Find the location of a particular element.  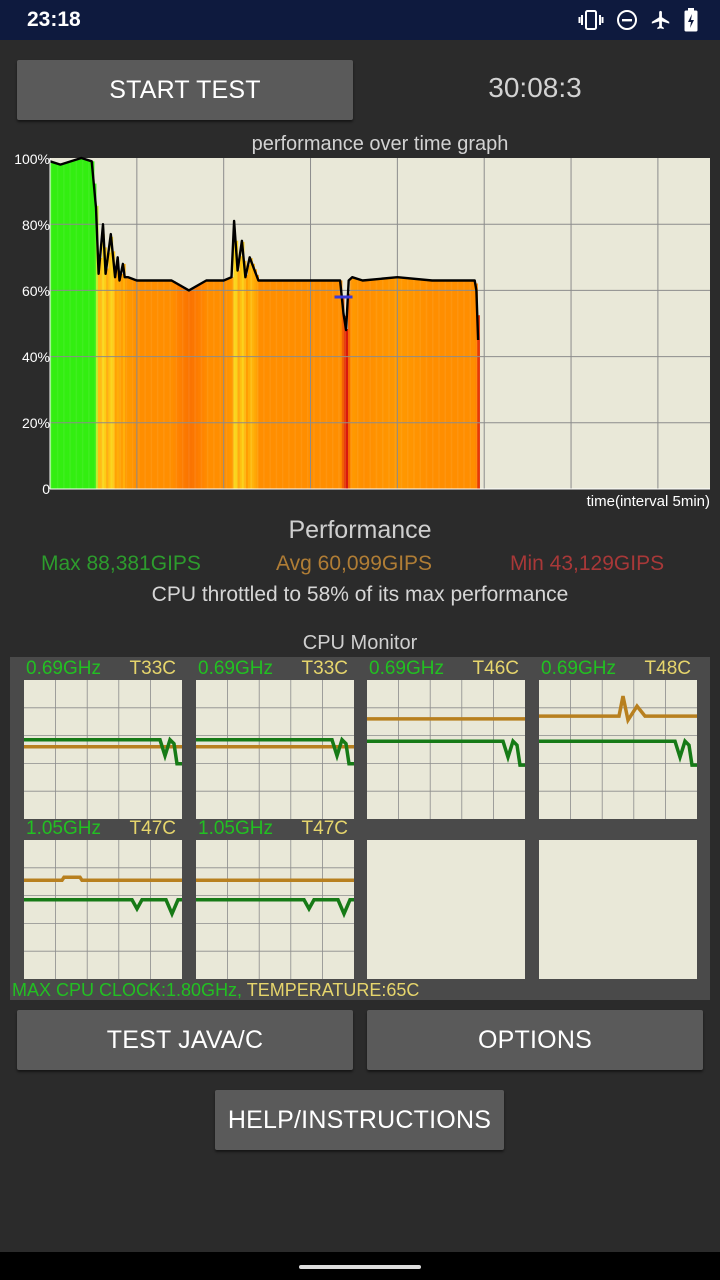

airplane-mode-icon is located at coordinates (661, 20).